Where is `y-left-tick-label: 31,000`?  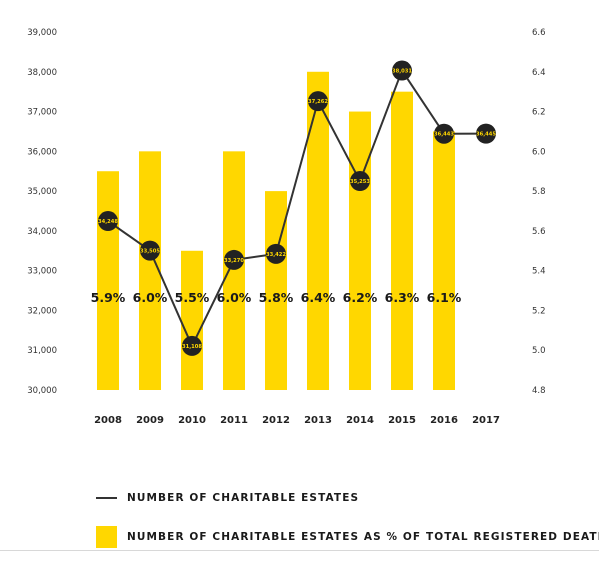 y-left-tick-label: 31,000 is located at coordinates (42, 351).